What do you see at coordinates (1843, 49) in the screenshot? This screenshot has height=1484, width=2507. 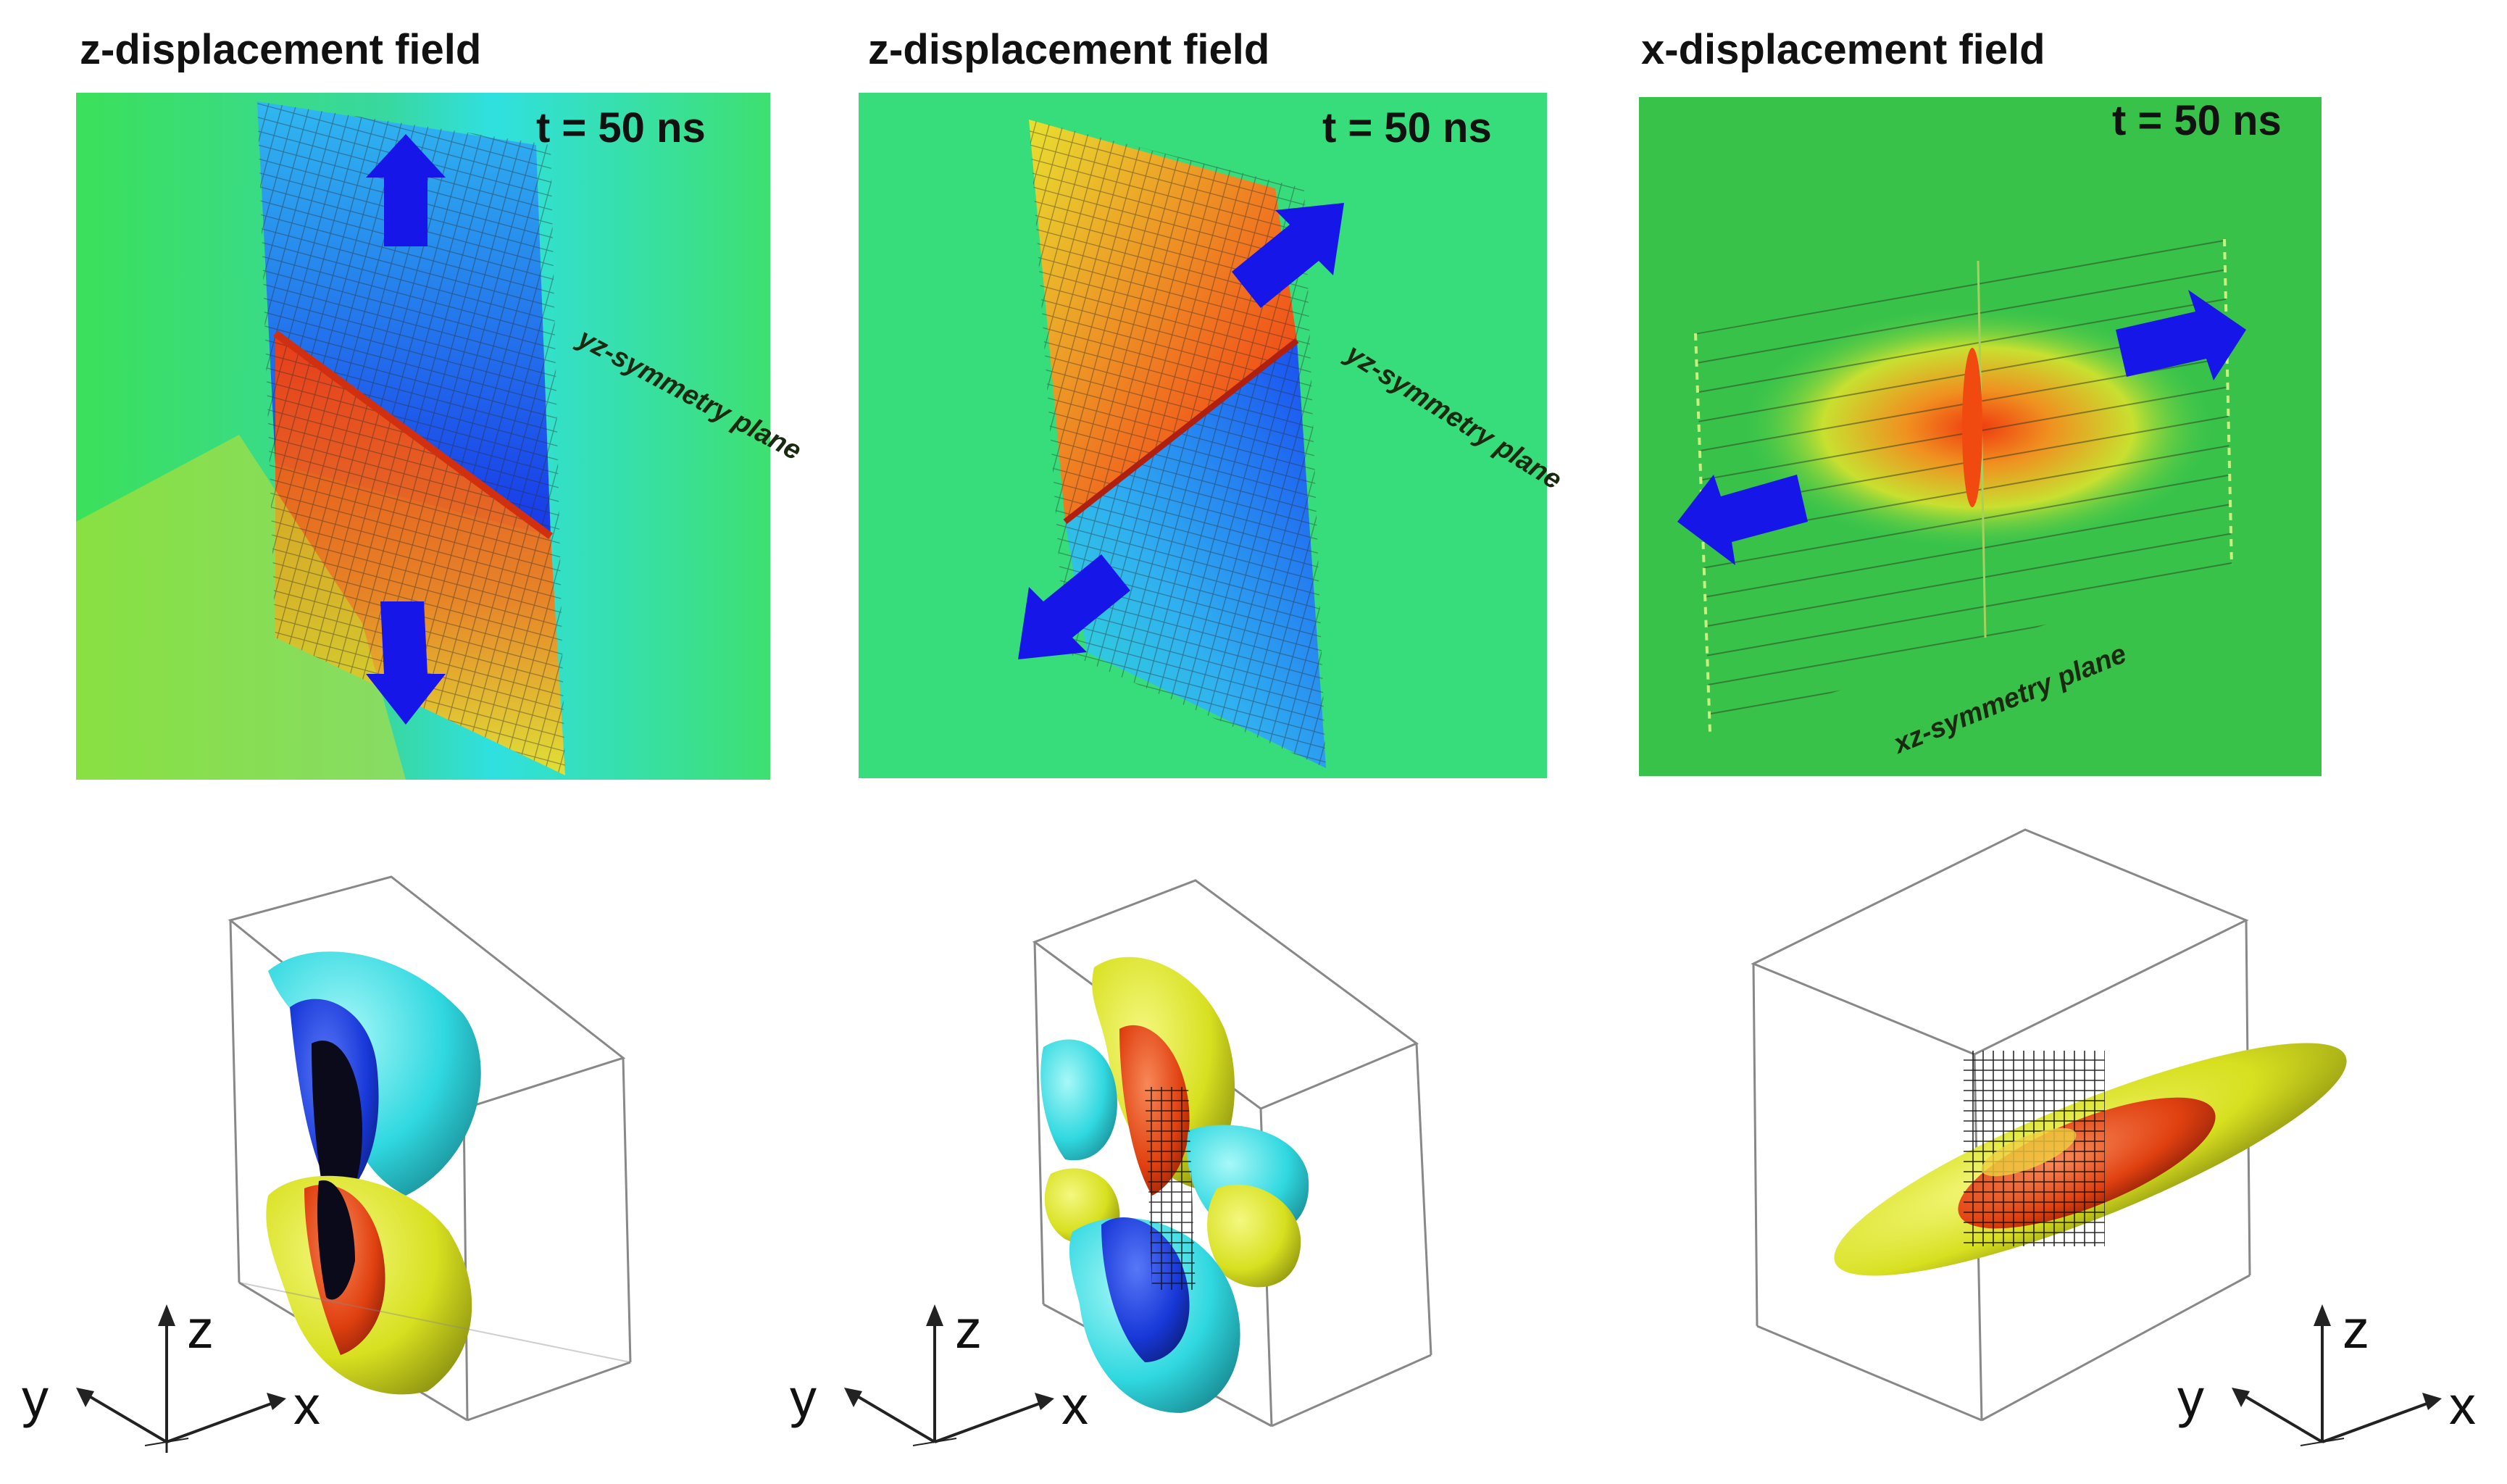 I see `panel-3-title: x-displacement field` at bounding box center [1843, 49].